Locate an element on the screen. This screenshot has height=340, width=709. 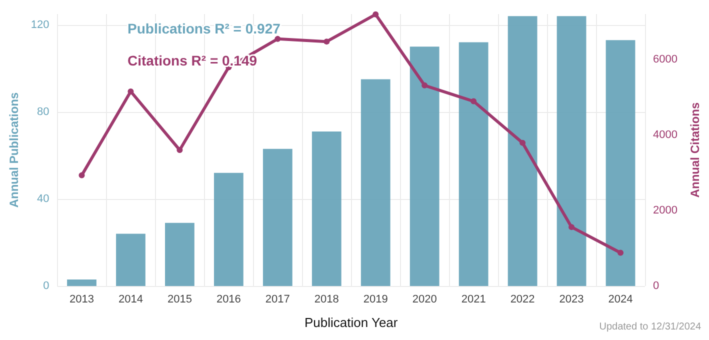
x-tick-label: 2013 is located at coordinates (82, 300).